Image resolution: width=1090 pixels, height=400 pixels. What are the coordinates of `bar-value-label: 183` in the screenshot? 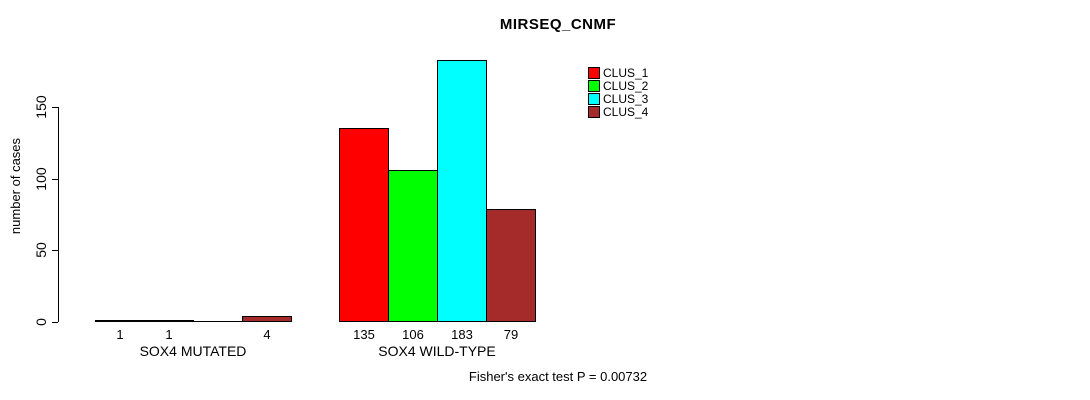 It's located at (462, 334).